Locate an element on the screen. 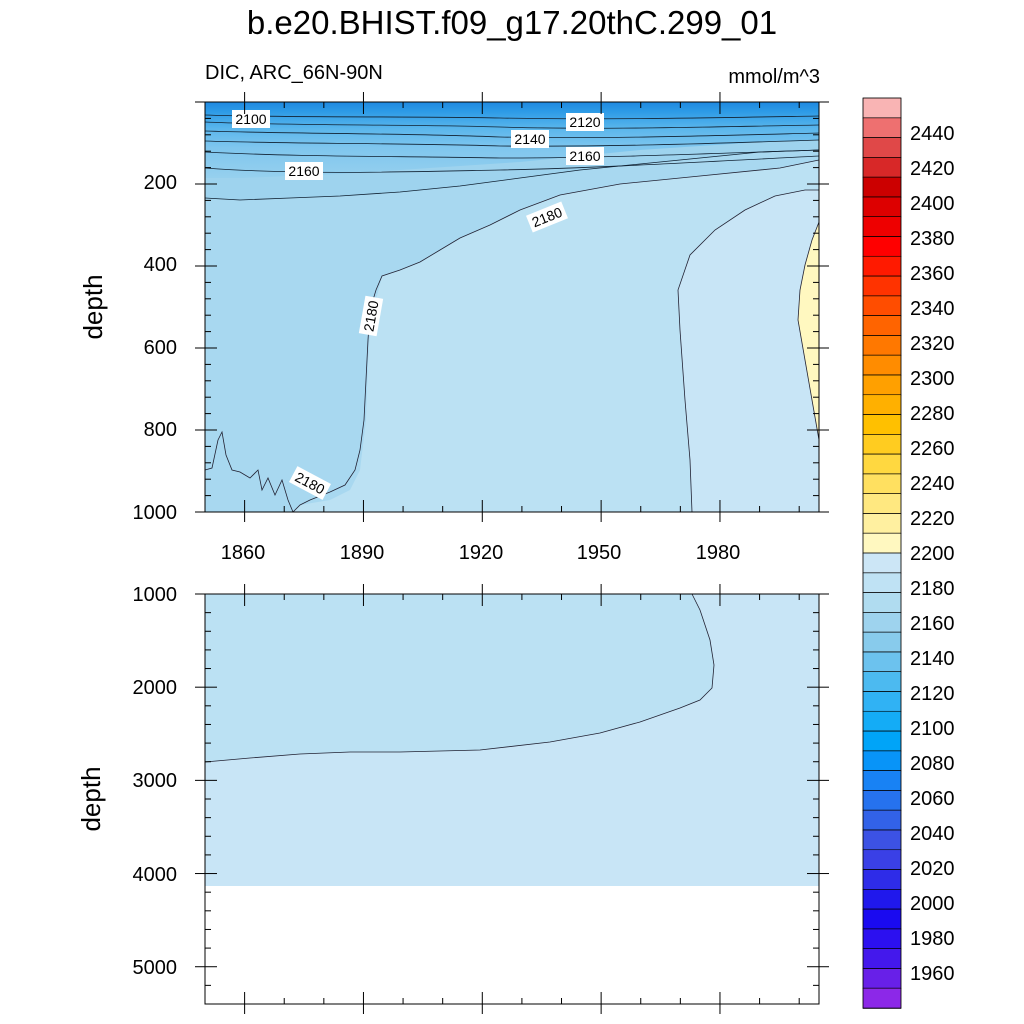 Image resolution: width=1024 pixels, height=1024 pixels. upper-y-tick-label: 600 is located at coordinates (160, 348).